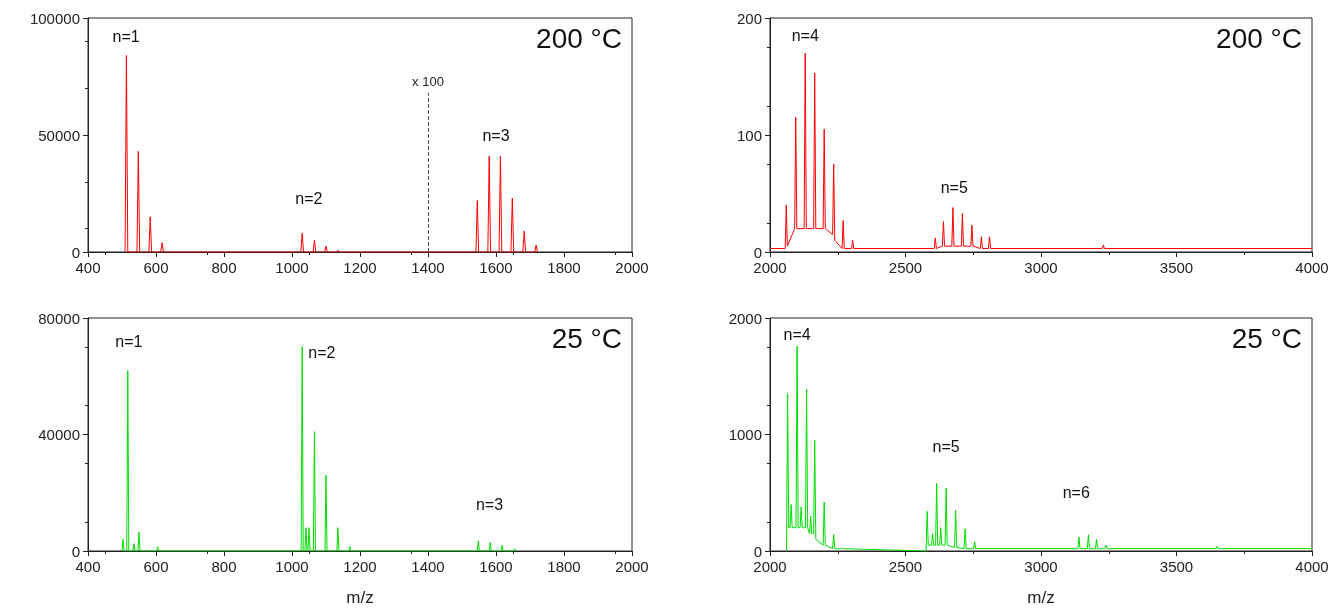 This screenshot has width=1341, height=616. What do you see at coordinates (749, 18) in the screenshot?
I see `y-tick-label: 200` at bounding box center [749, 18].